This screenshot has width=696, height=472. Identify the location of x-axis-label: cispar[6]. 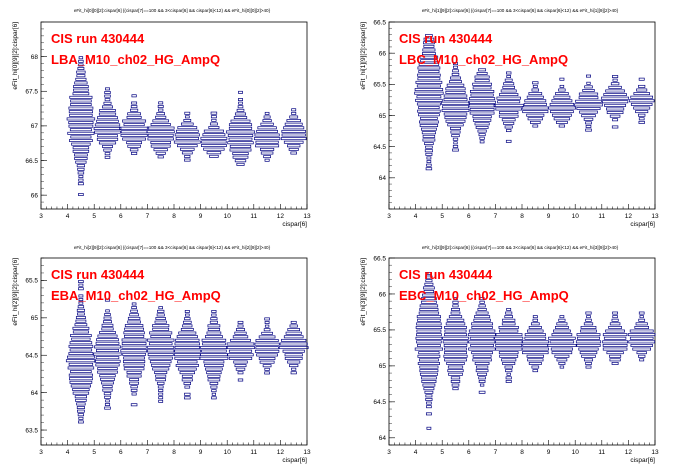
(294, 460).